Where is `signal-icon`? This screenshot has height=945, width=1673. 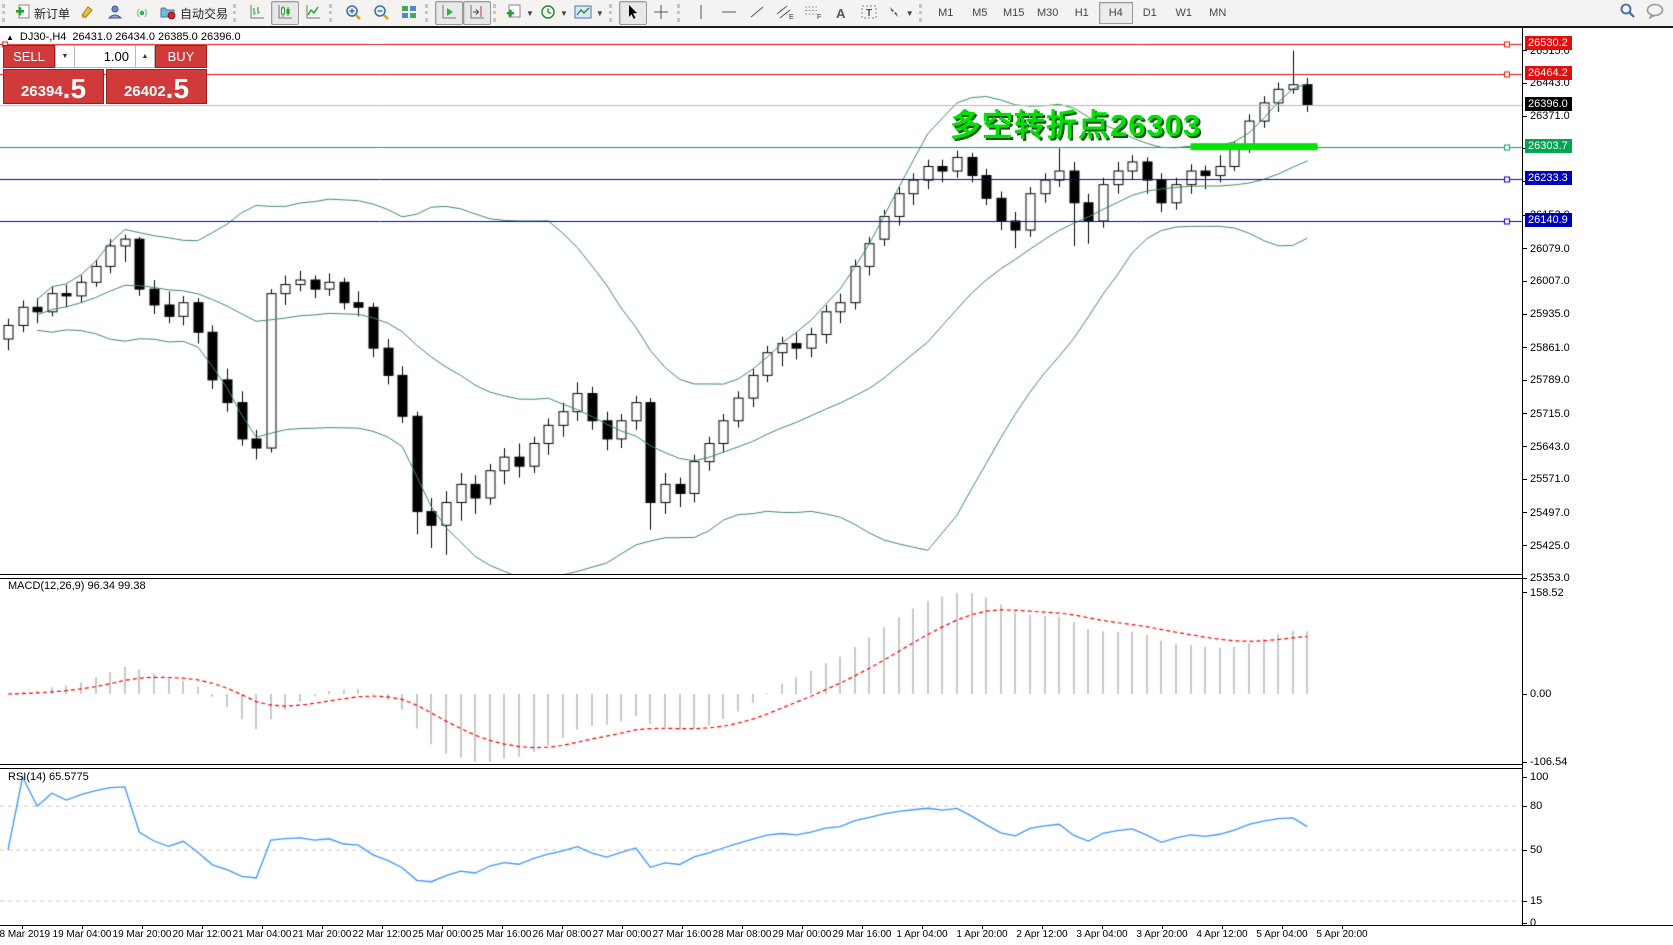 signal-icon is located at coordinates (143, 13).